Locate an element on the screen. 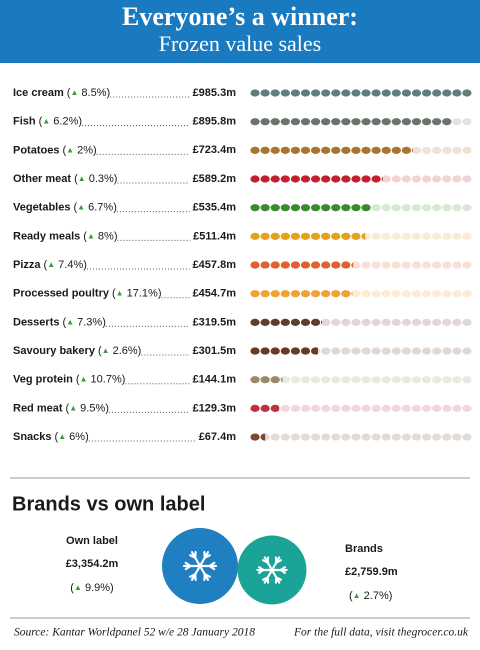 Image resolution: width=480 pixels, height=650 pixels. row-label: Snacks (▲ 6%) is located at coordinates (51, 437).